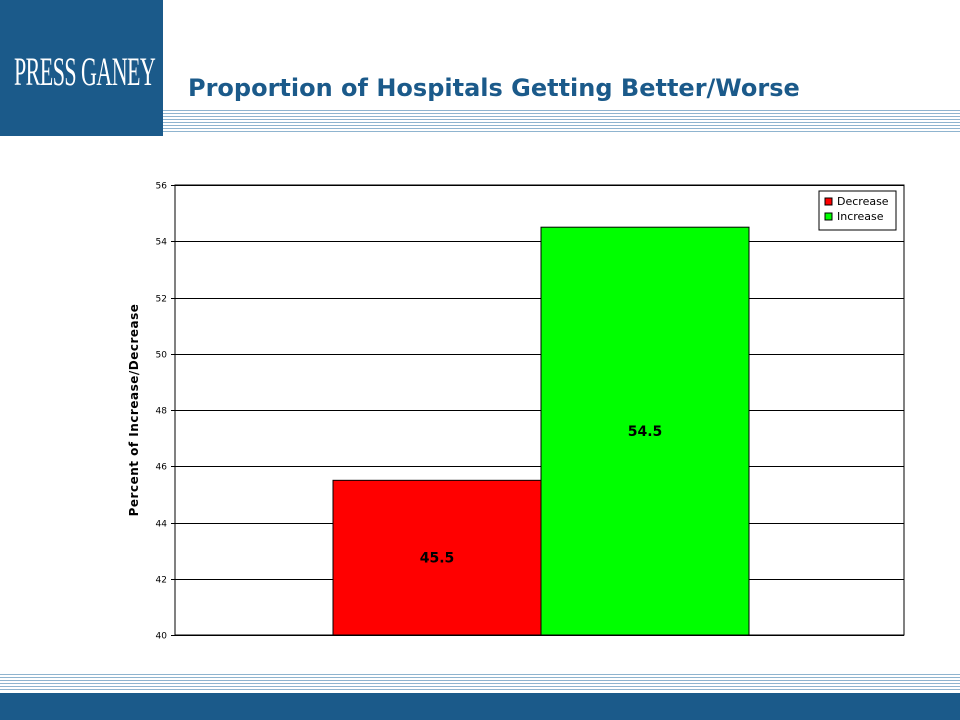 The height and width of the screenshot is (720, 960). Describe the element at coordinates (162, 243) in the screenshot. I see `y-tick-label: 54` at that location.